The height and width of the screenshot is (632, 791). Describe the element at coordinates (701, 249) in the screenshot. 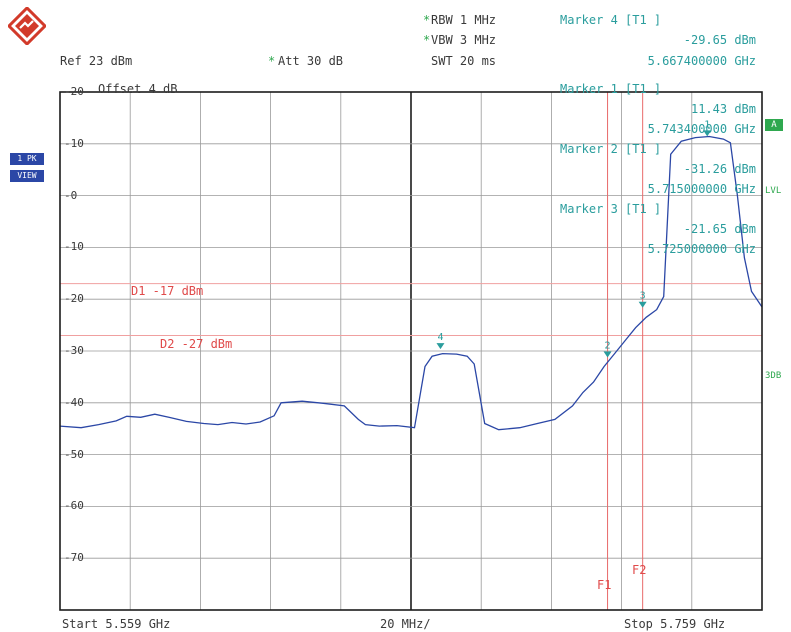

I see `marker-3-frequency: 5.725000000 GHz` at that location.